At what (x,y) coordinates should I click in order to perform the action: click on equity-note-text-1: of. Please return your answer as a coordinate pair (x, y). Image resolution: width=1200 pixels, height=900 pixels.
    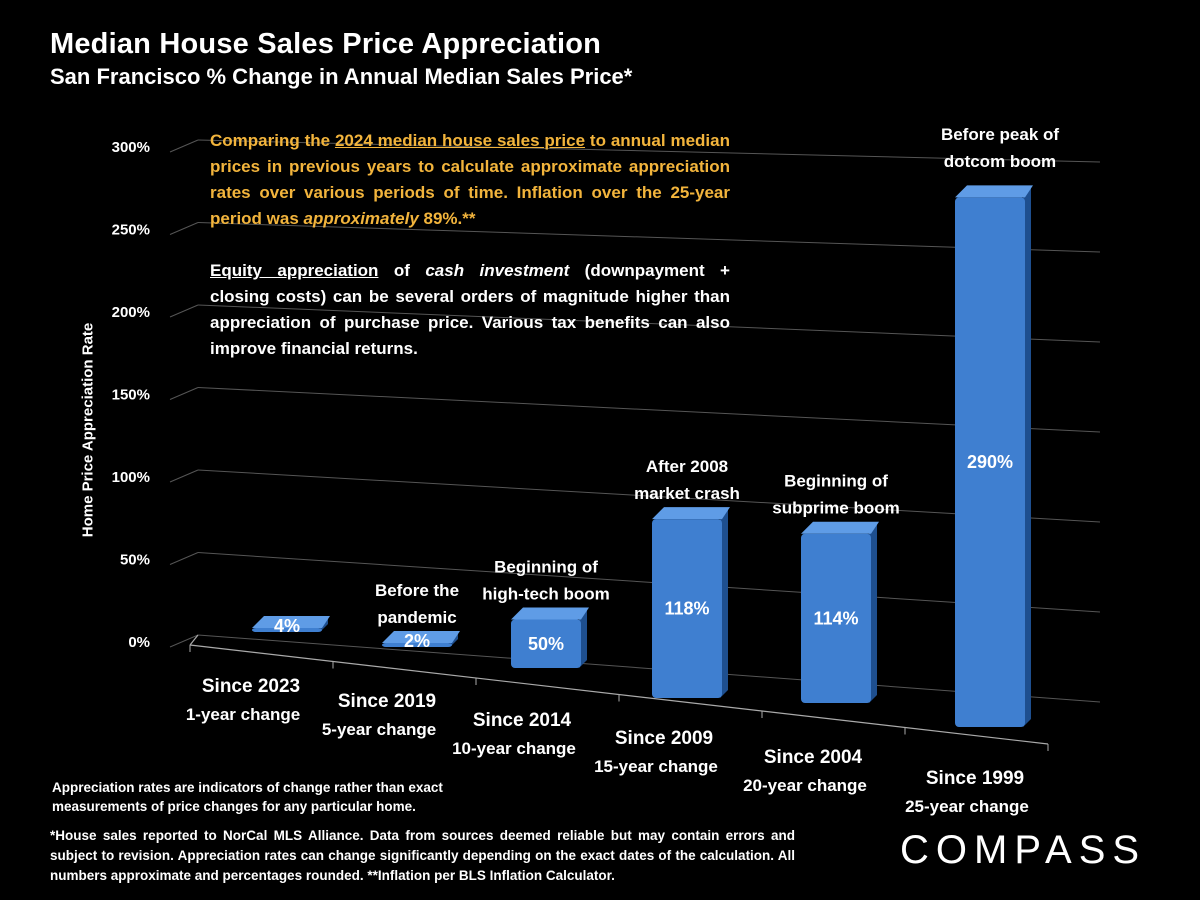
    Looking at the image, I should click on (402, 270).